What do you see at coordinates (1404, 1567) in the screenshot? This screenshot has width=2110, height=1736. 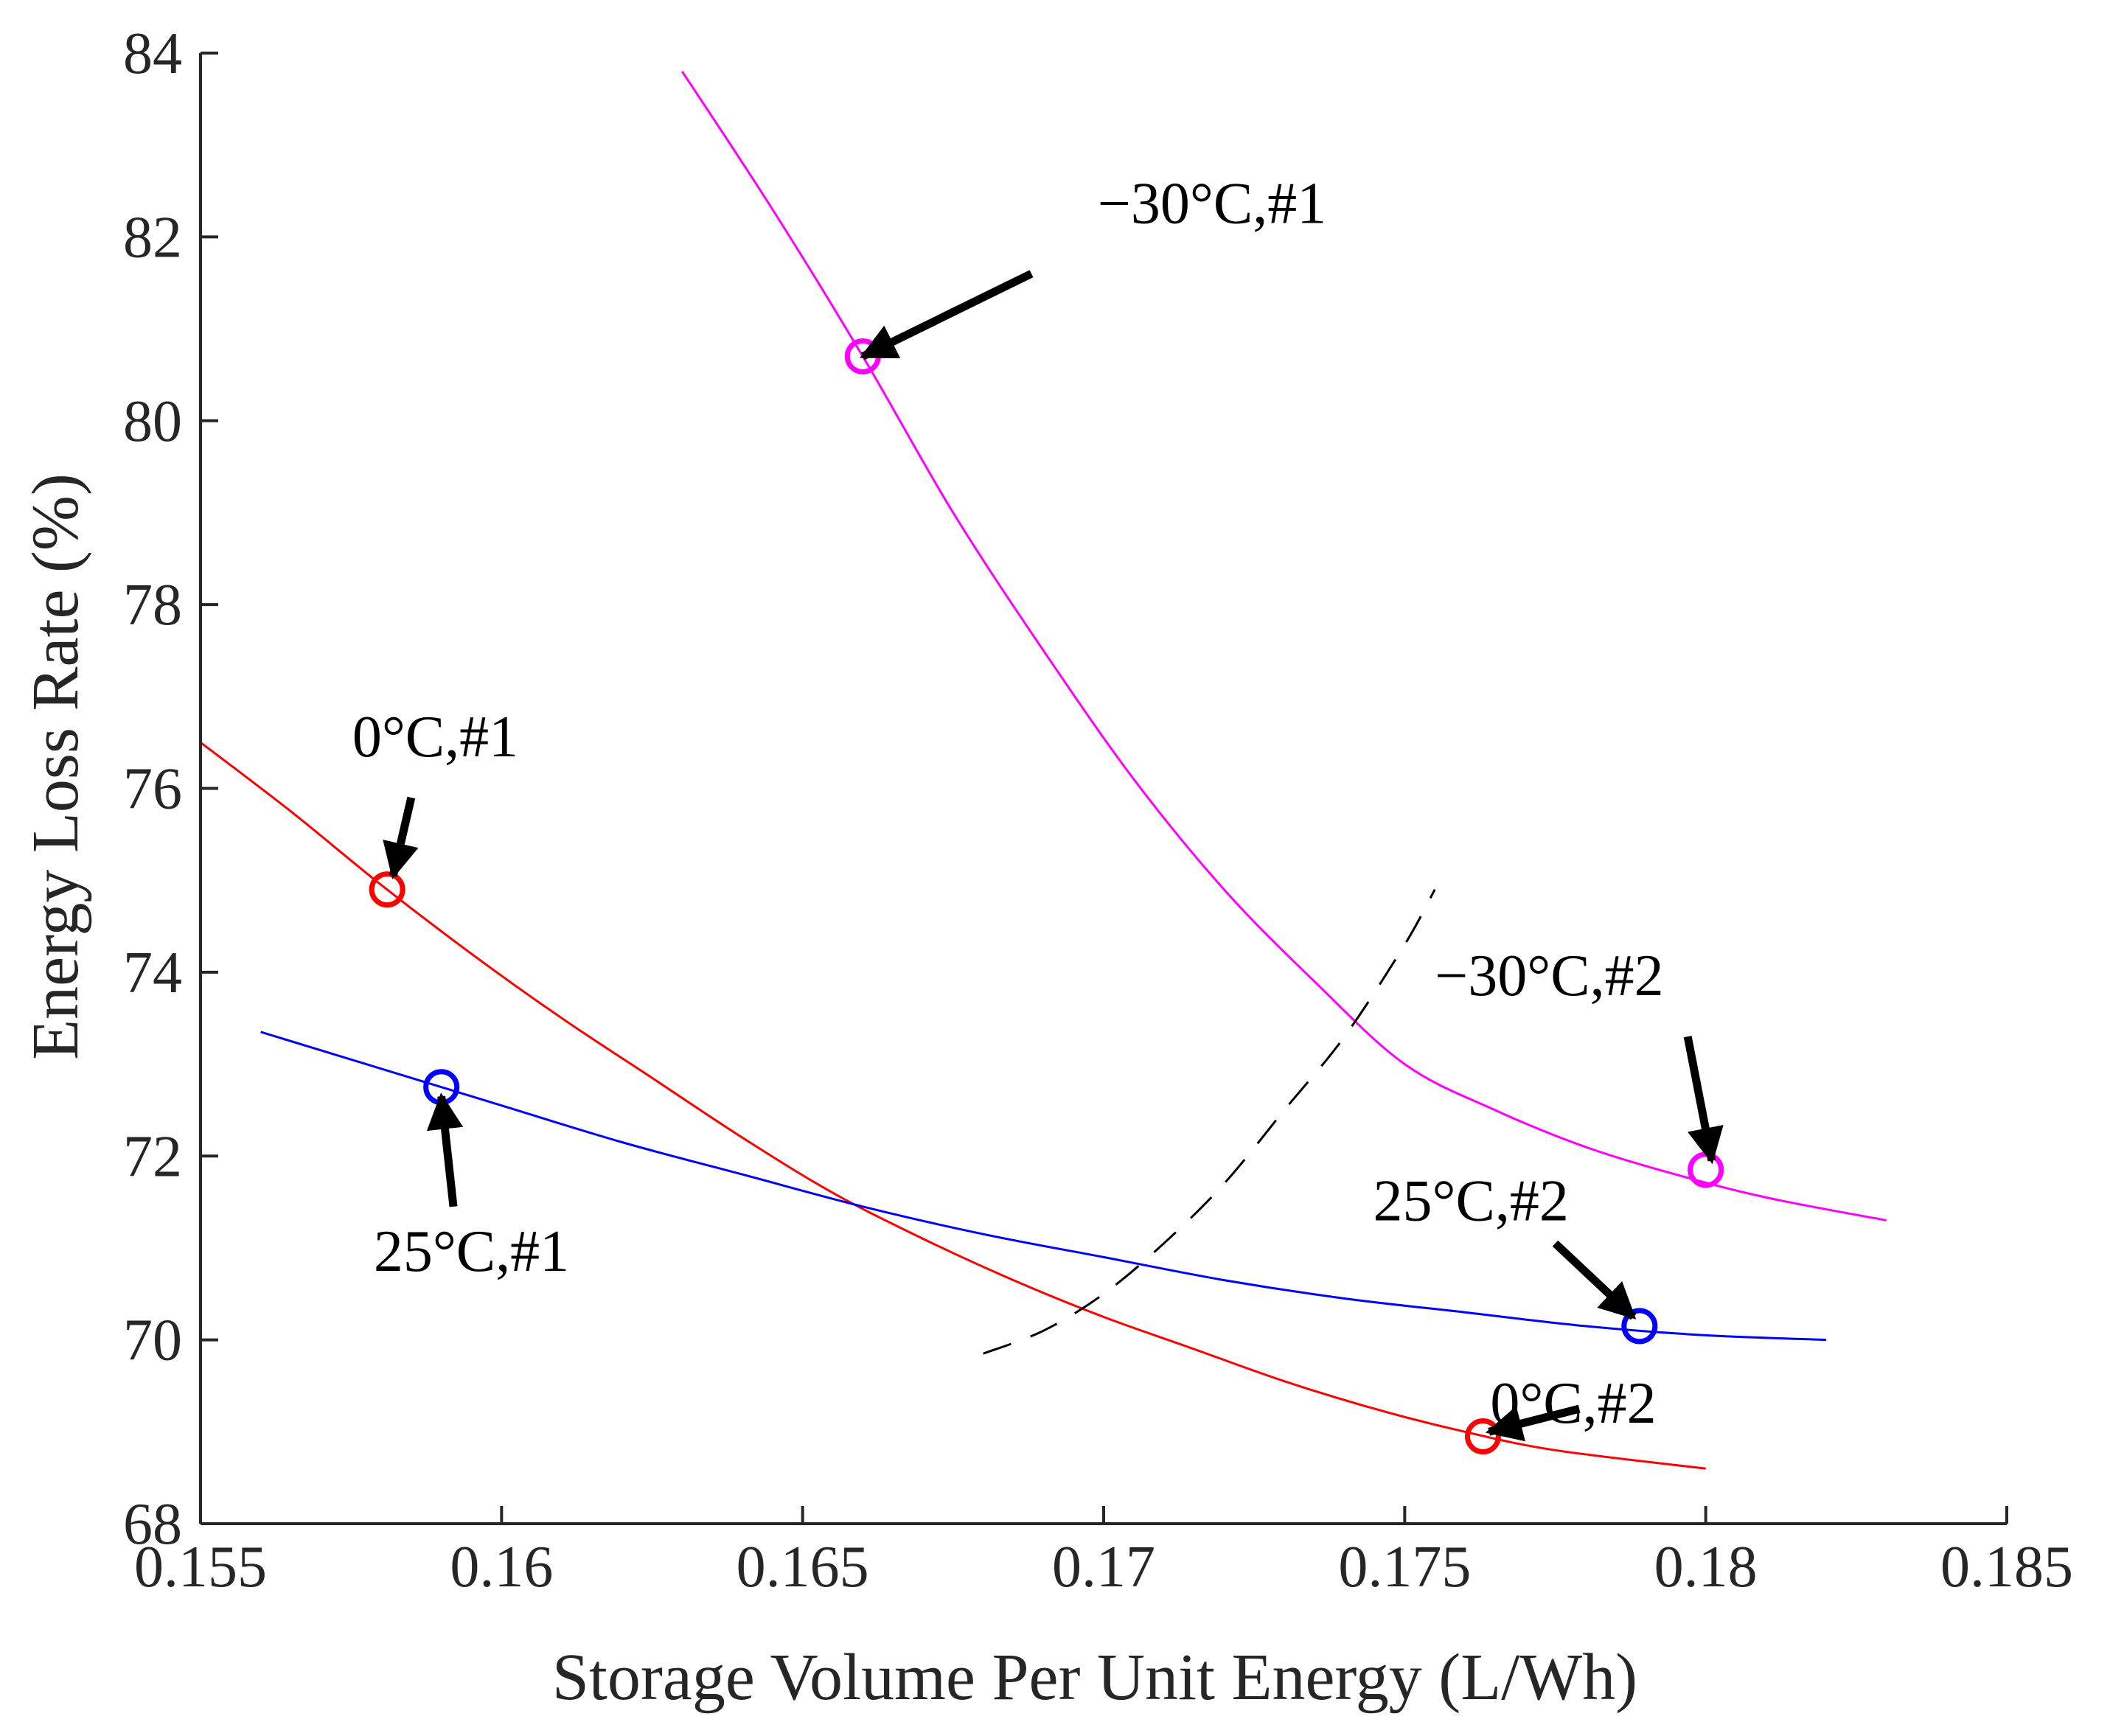 I see `x-tick-label: 0.175` at bounding box center [1404, 1567].